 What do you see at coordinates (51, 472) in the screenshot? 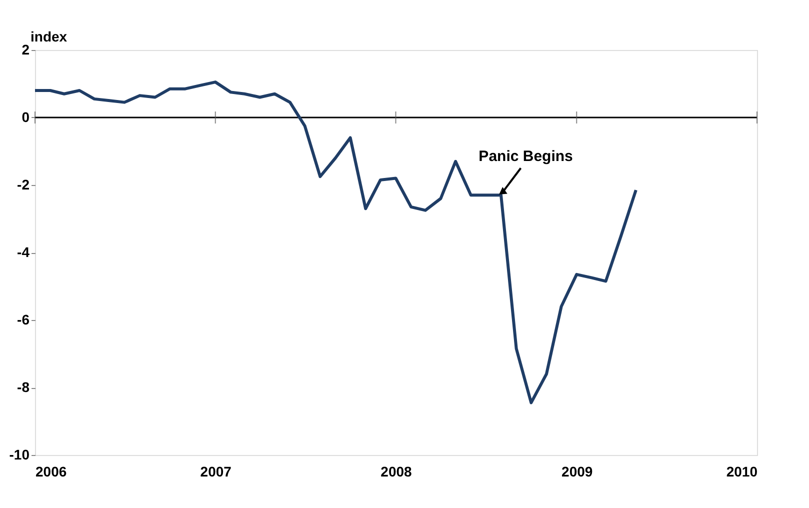
I see `x-tick-label: 2006` at bounding box center [51, 472].